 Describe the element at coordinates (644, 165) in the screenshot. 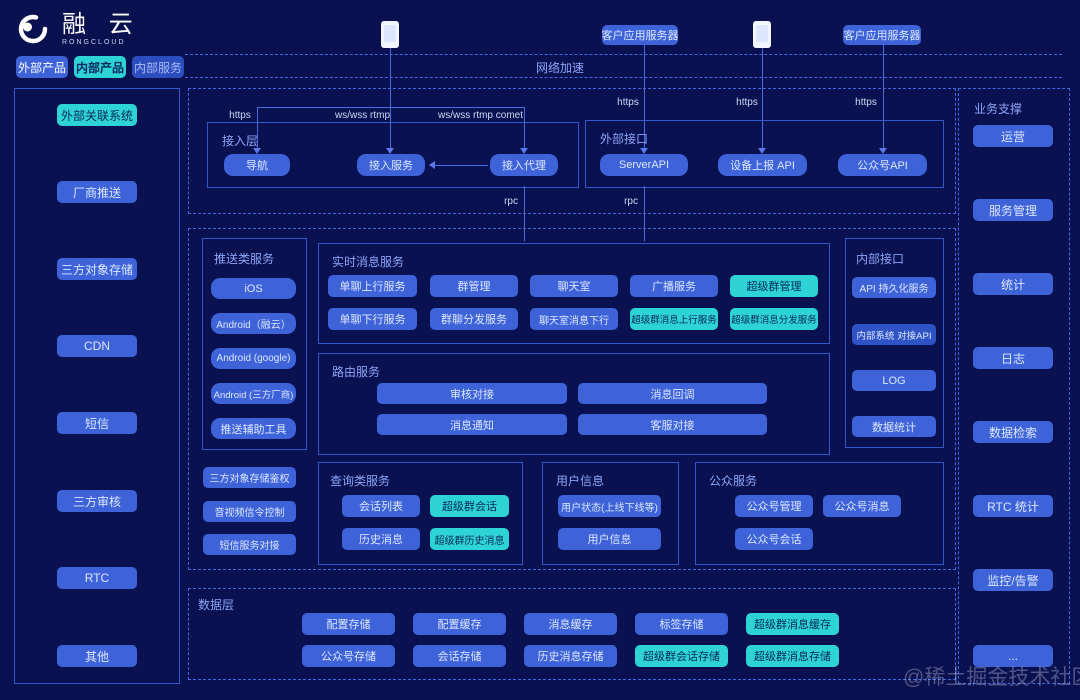

I see `server-api-button: ServerAPI` at that location.